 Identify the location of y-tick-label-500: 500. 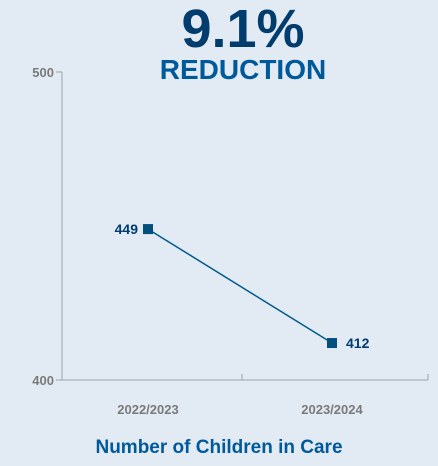
(43, 72).